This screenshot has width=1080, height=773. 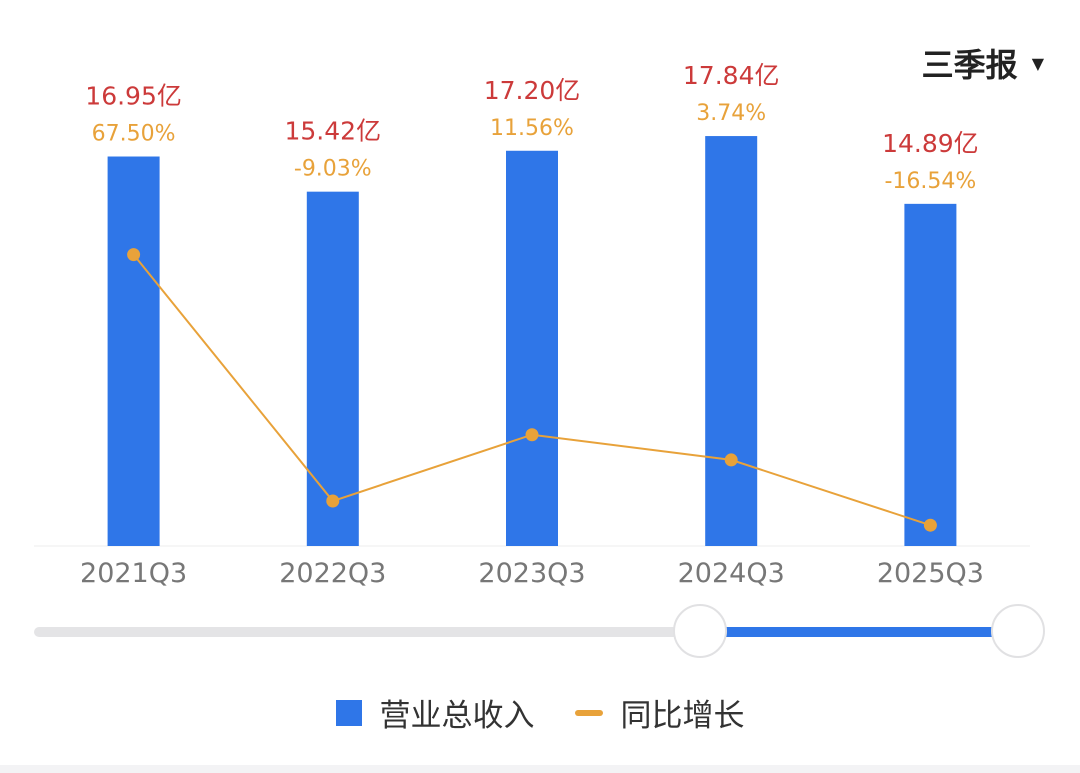 I want to click on legend-swatch-bar, so click(x=348, y=712).